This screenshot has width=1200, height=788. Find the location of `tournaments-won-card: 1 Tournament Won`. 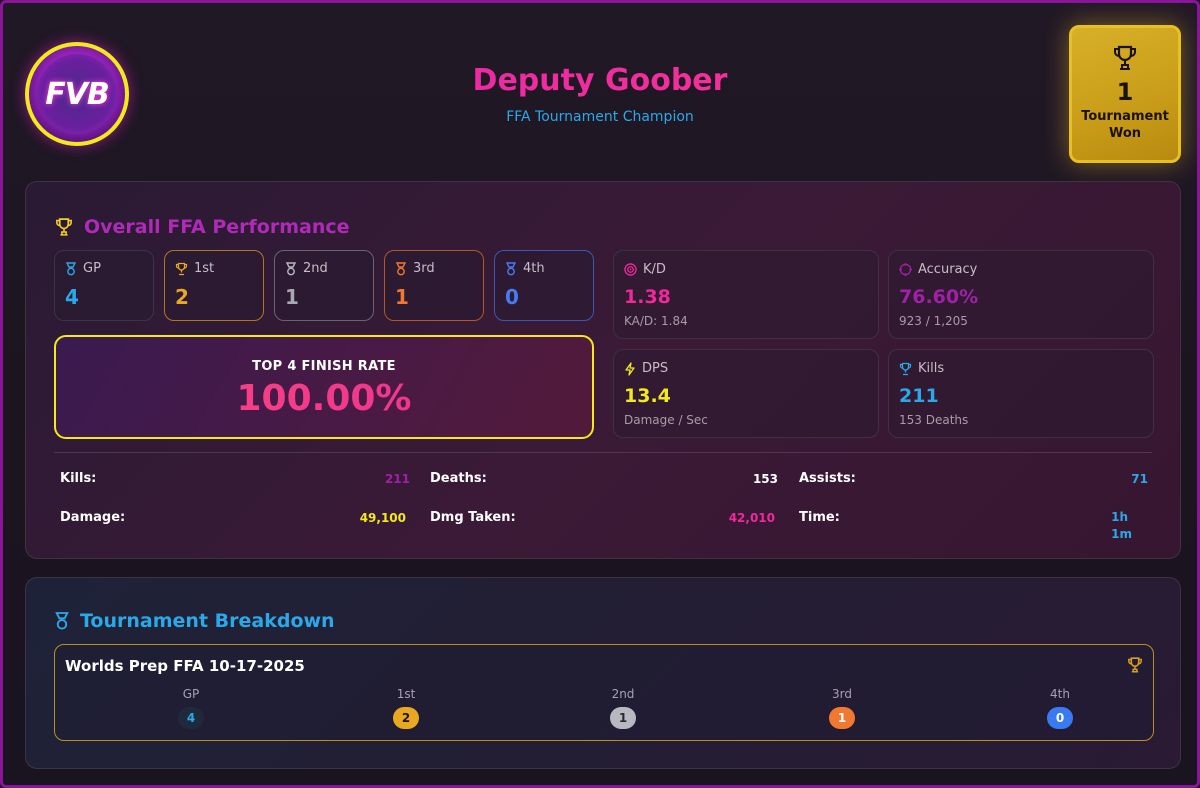

tournaments-won-card: 1 Tournament Won is located at coordinates (1125, 94).